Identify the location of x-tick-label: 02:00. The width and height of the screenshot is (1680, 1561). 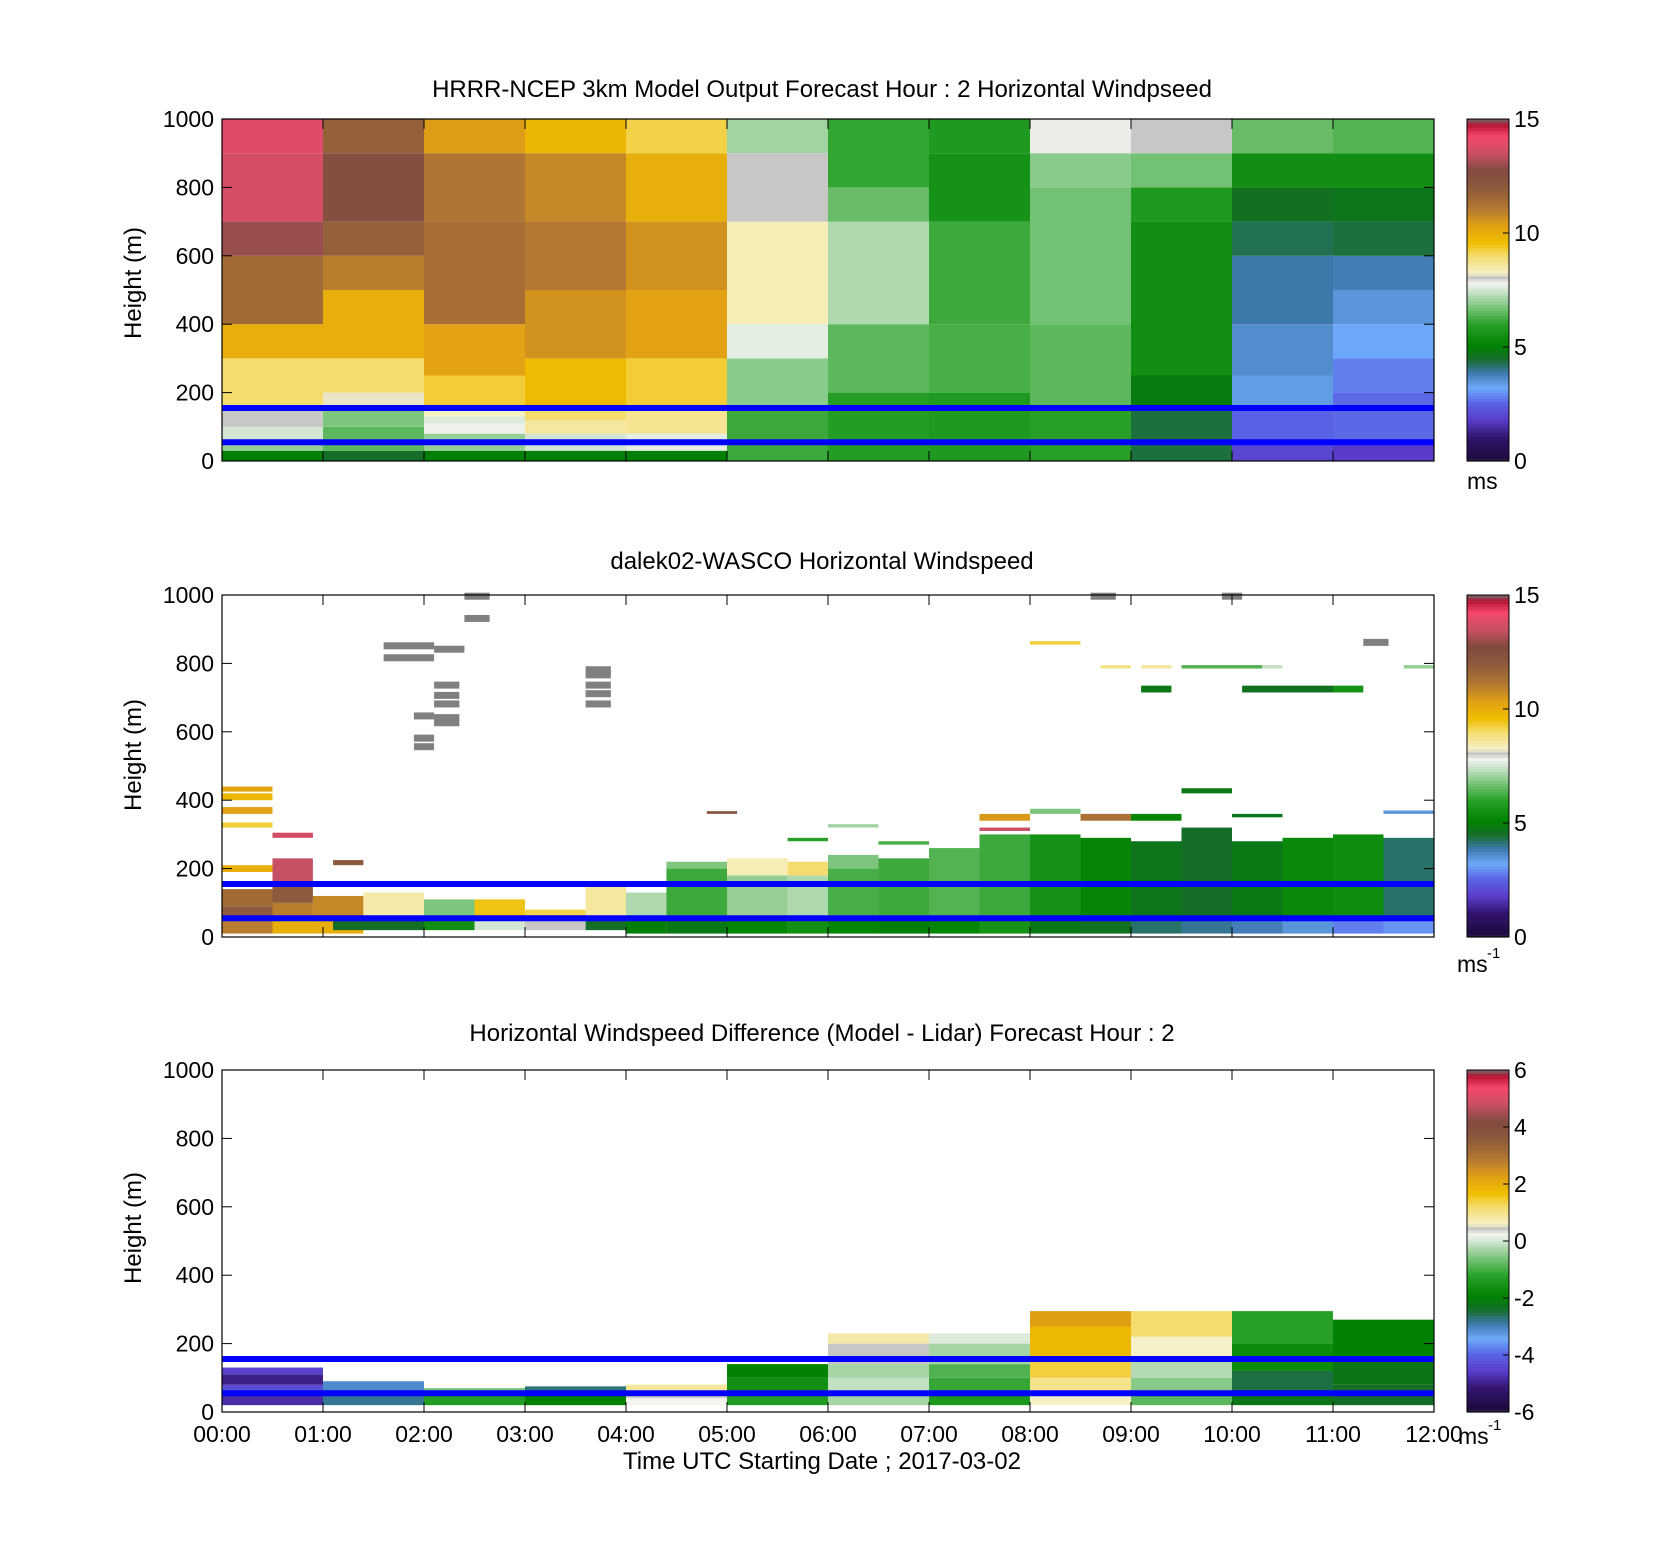
(424, 1434).